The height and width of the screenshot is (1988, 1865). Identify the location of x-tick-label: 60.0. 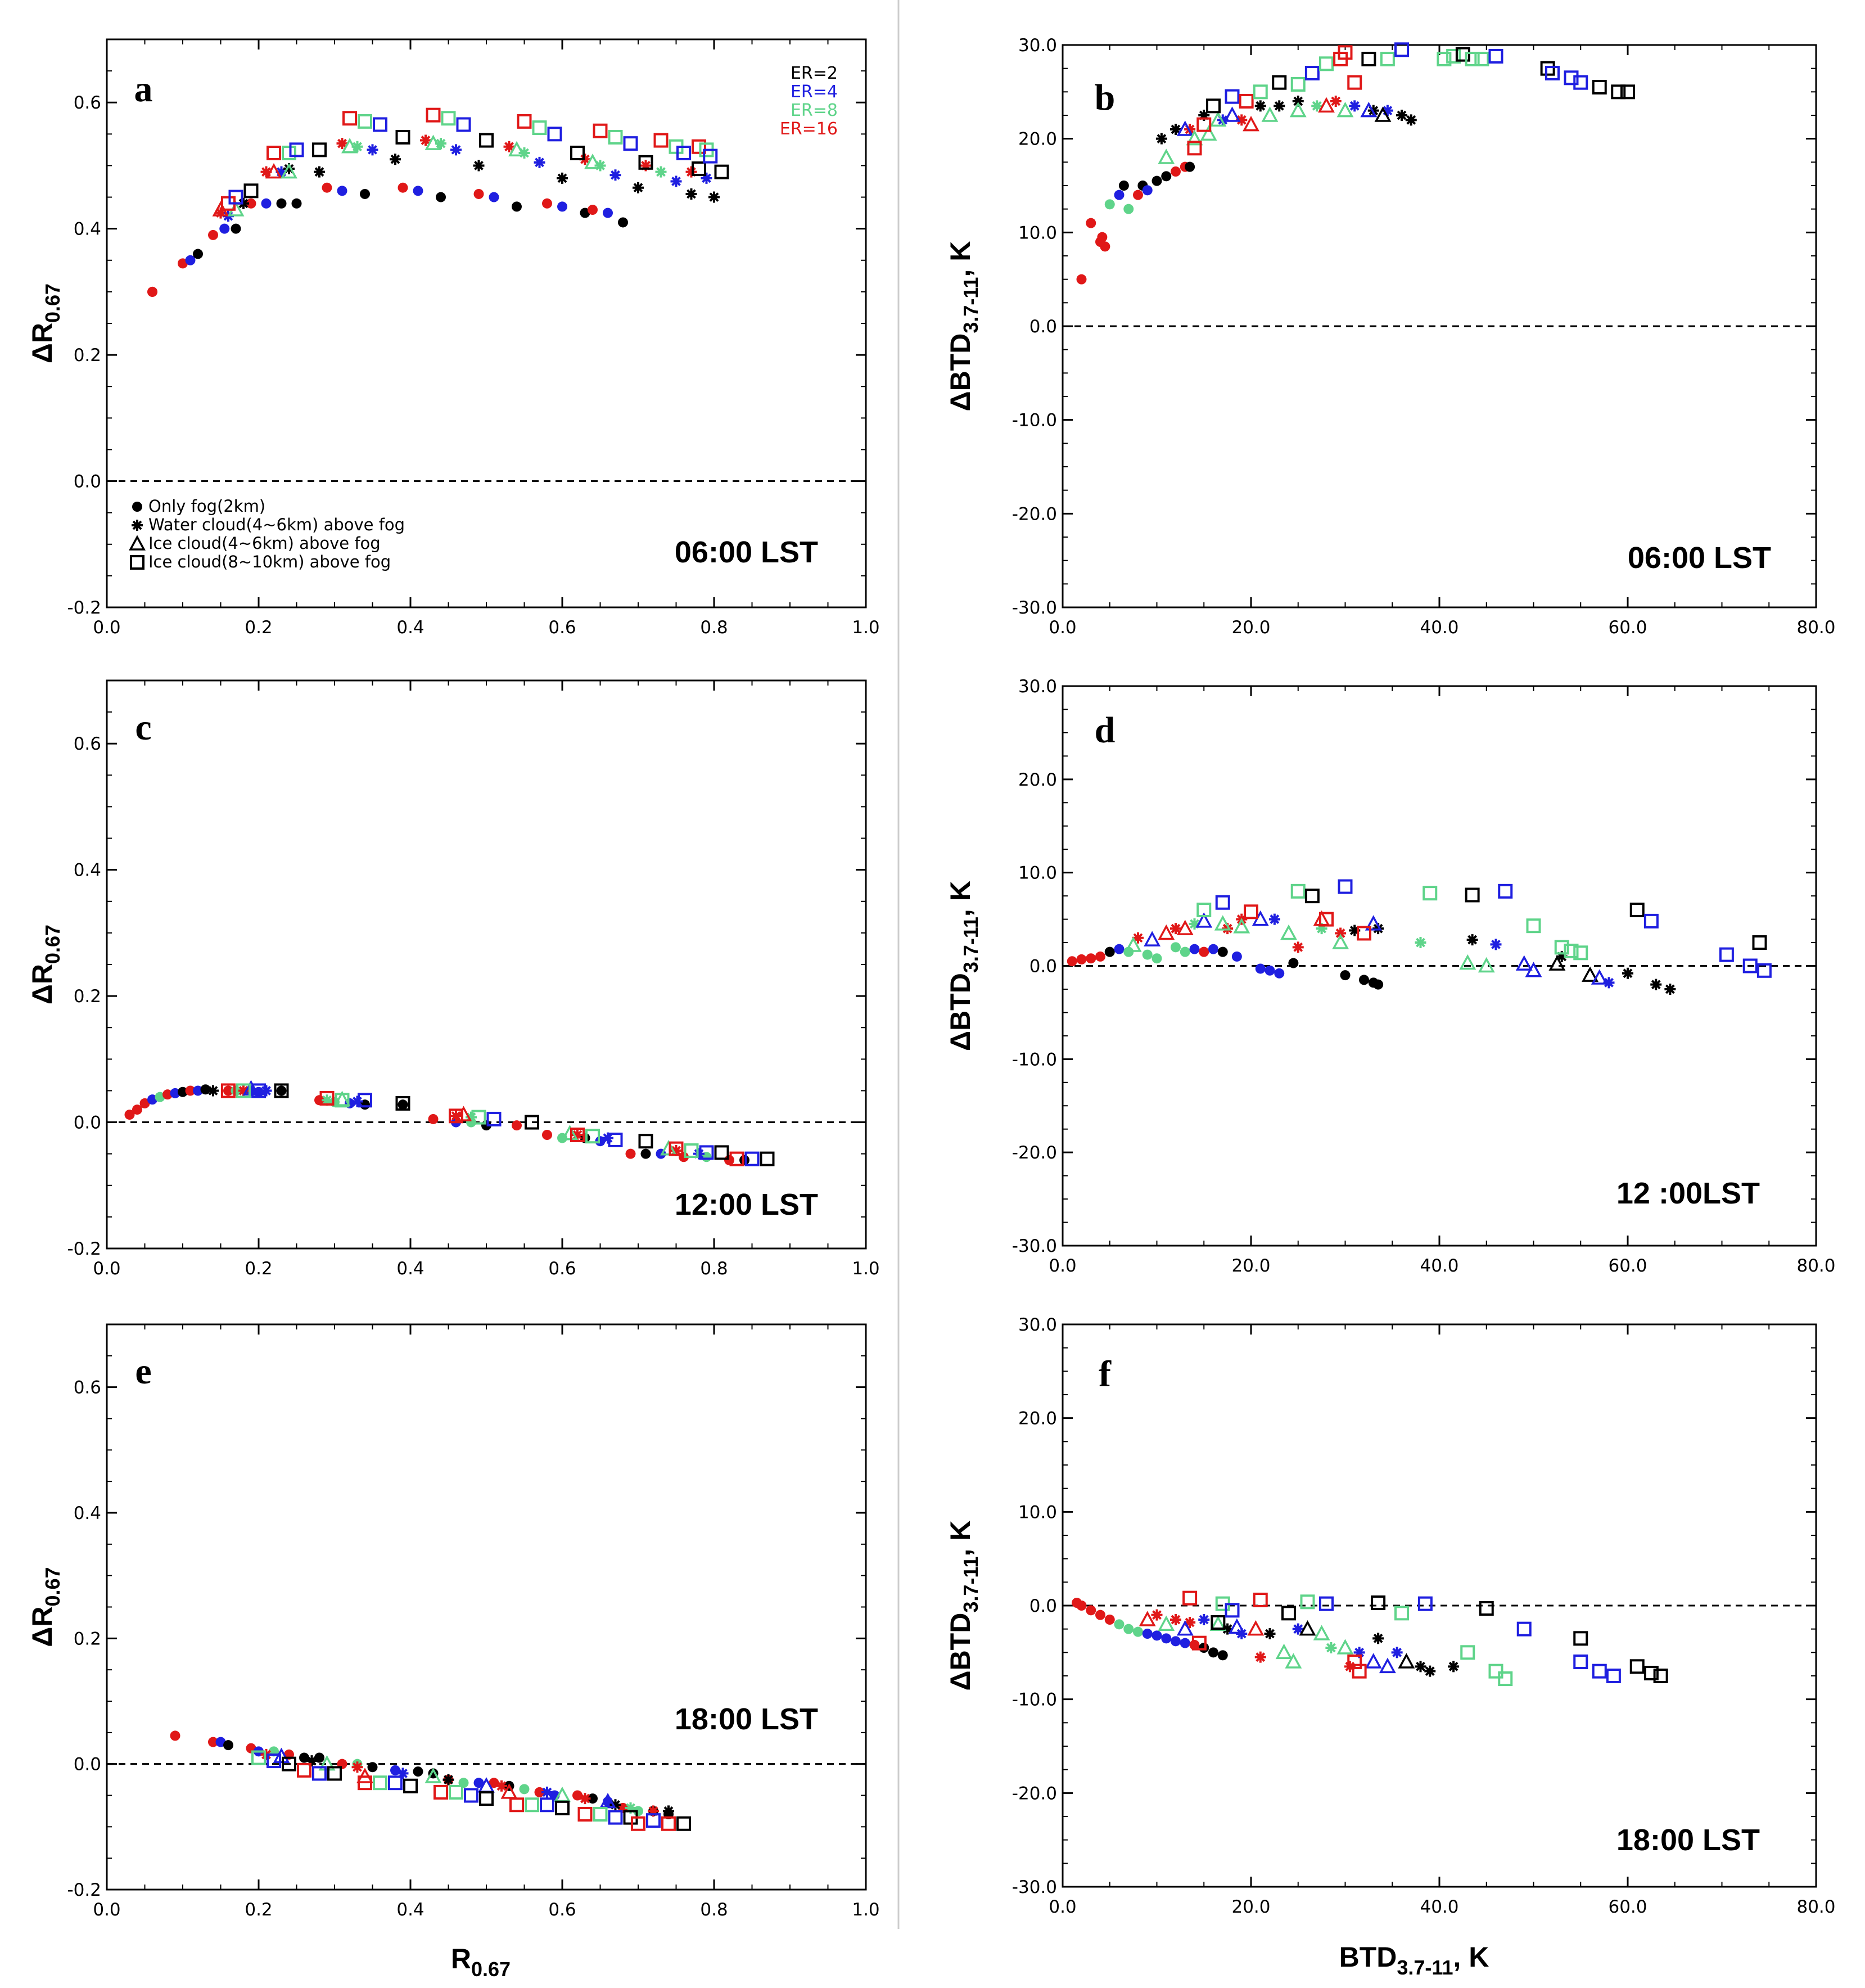
(1627, 1266).